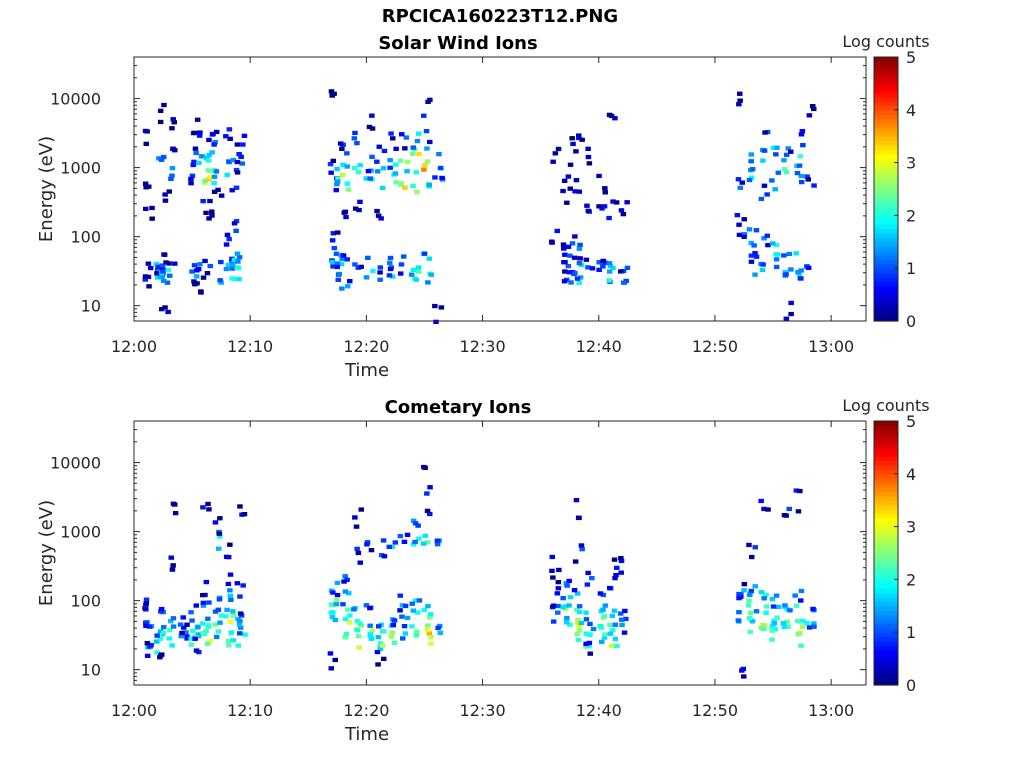 This screenshot has height=768, width=1024. Describe the element at coordinates (911, 421) in the screenshot. I see `colorbar-tick-label: 5` at that location.